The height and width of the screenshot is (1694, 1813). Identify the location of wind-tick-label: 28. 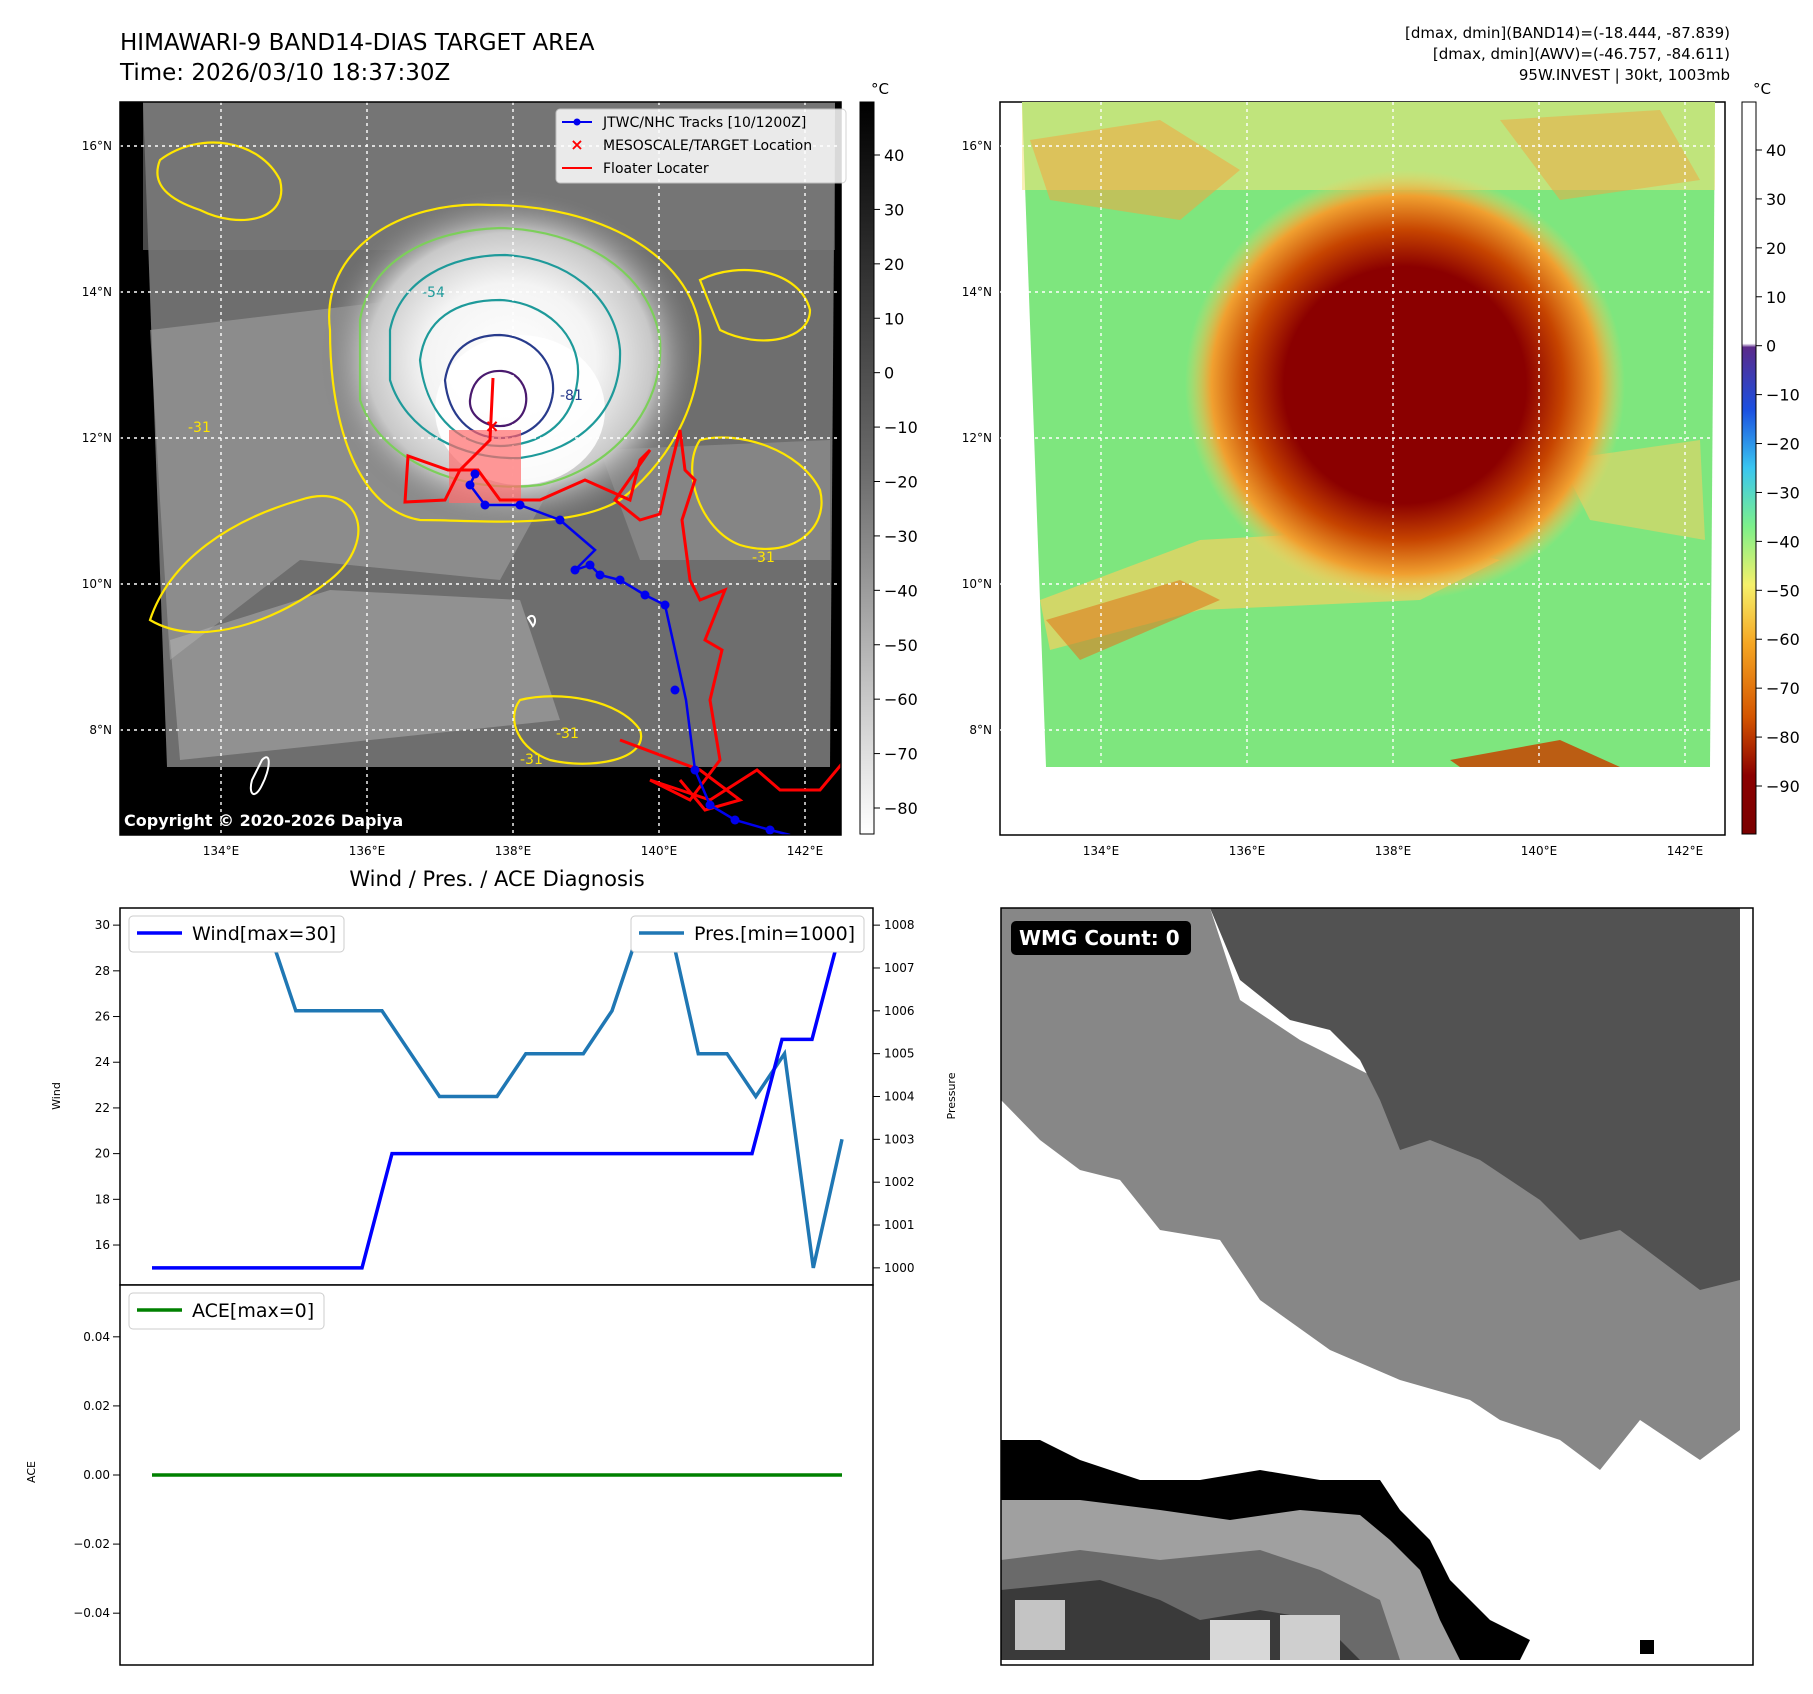
(102, 971).